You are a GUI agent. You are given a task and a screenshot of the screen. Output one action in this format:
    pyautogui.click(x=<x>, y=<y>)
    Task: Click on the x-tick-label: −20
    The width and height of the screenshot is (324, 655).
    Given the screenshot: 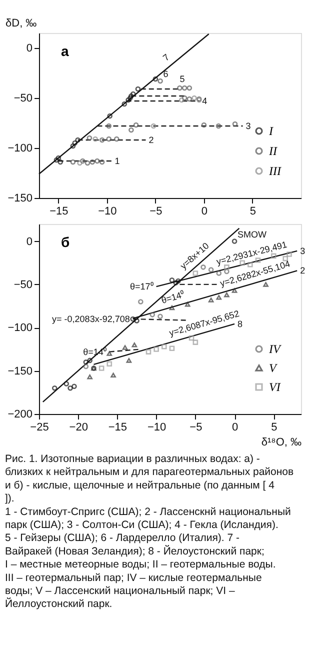 What is the action you would take?
    pyautogui.click(x=78, y=428)
    